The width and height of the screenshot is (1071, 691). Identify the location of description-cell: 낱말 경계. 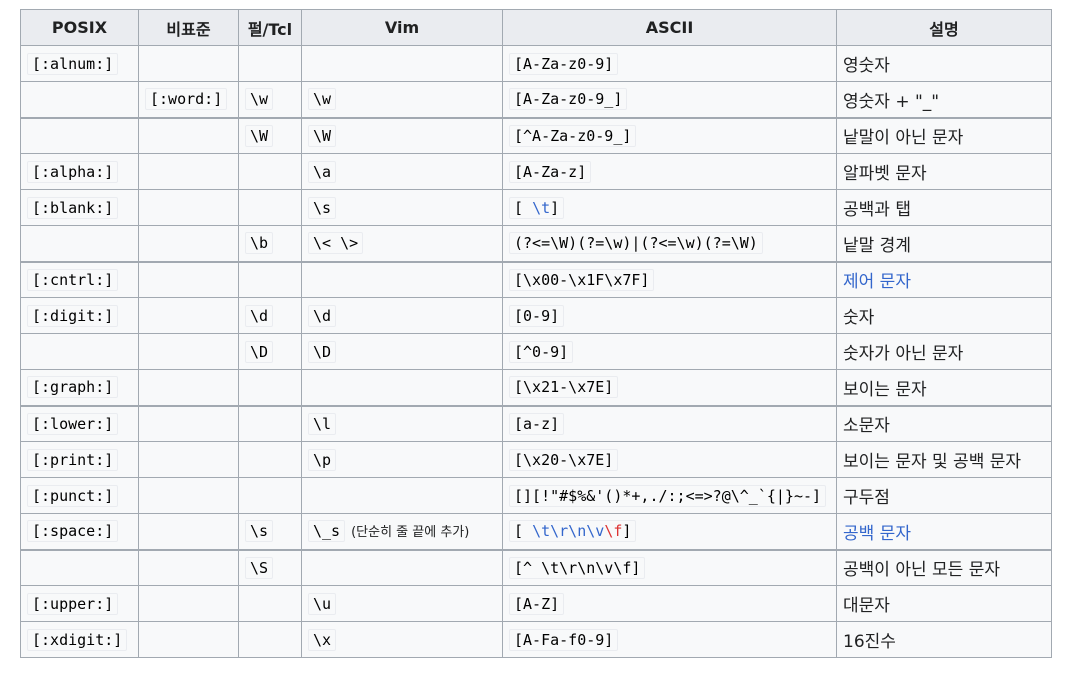
(944, 243).